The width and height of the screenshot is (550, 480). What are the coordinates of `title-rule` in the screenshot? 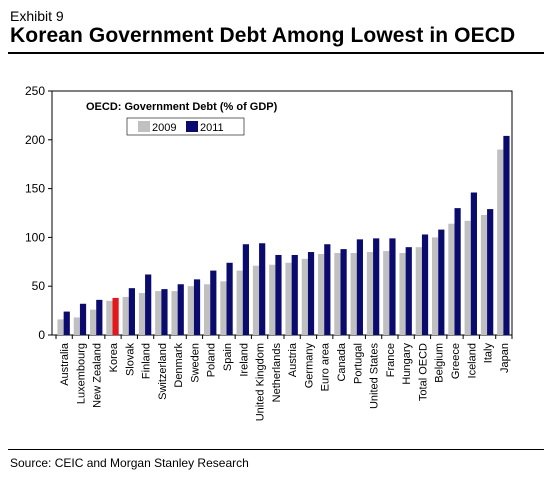 It's located at (276, 53).